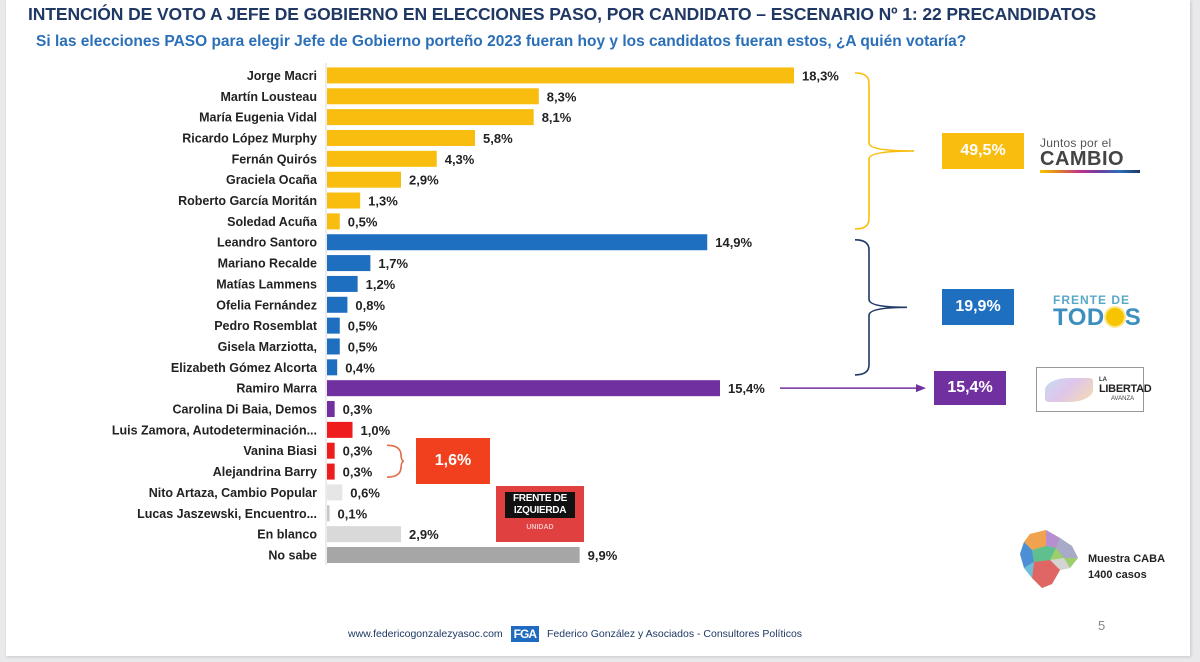 The image size is (1200, 662). Describe the element at coordinates (1092, 300) in the screenshot. I see `fdt-logo-top: FRENTE DE` at that location.